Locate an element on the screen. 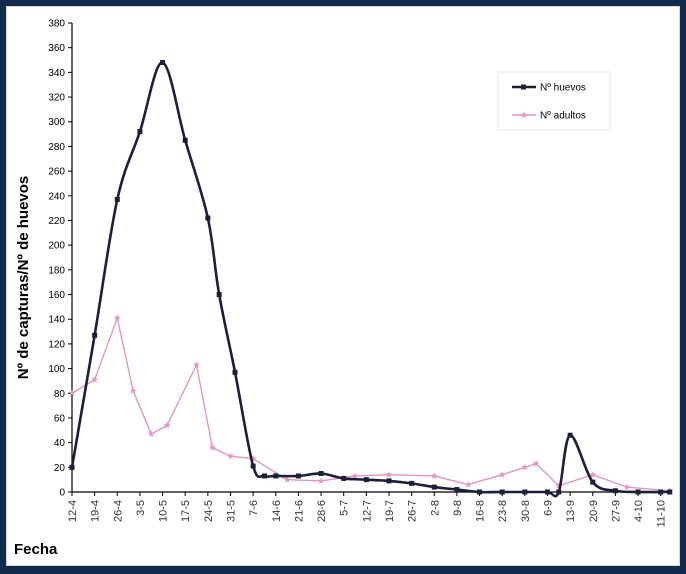  x-tick-label: 26-4 is located at coordinates (118, 511).